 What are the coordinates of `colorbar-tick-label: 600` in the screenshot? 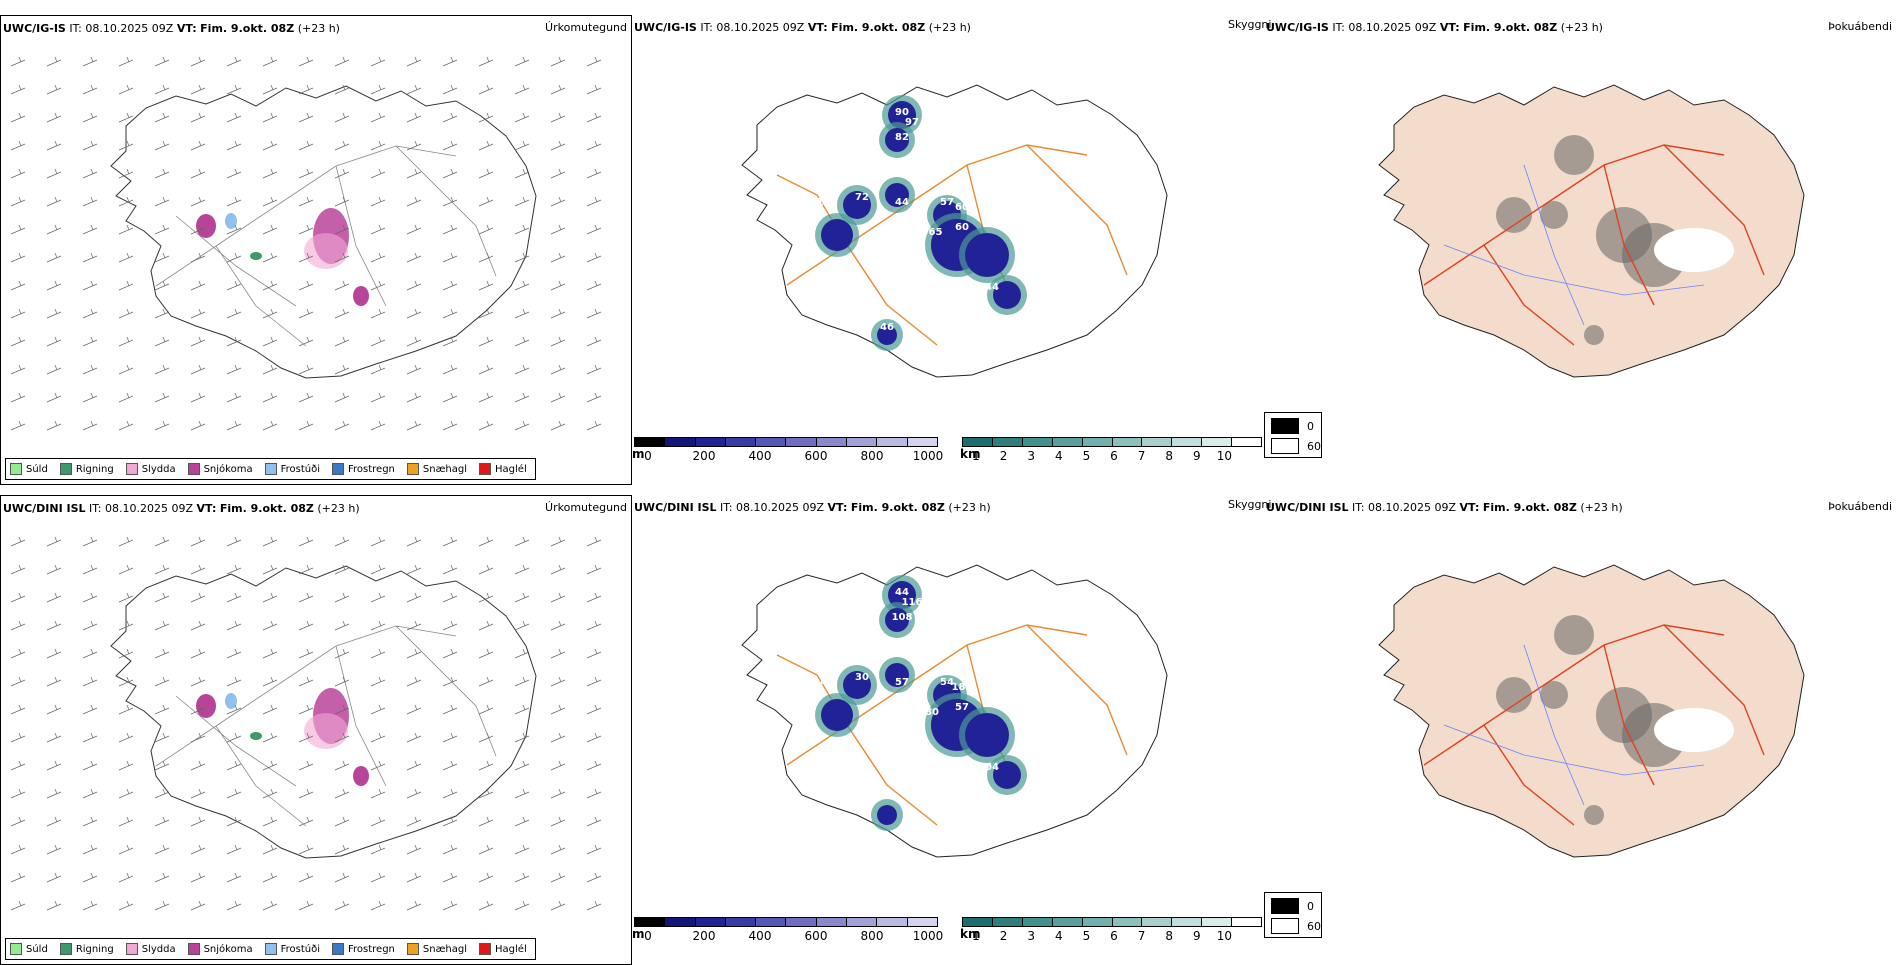 It's located at (816, 456).